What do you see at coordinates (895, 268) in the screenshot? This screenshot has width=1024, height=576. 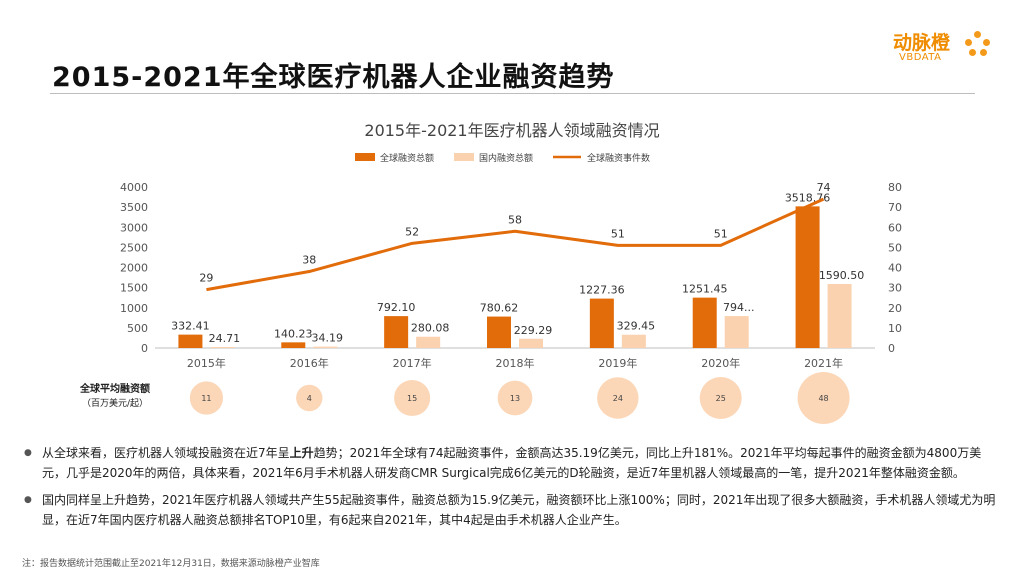 I see `y-right-tick-label: 40` at bounding box center [895, 268].